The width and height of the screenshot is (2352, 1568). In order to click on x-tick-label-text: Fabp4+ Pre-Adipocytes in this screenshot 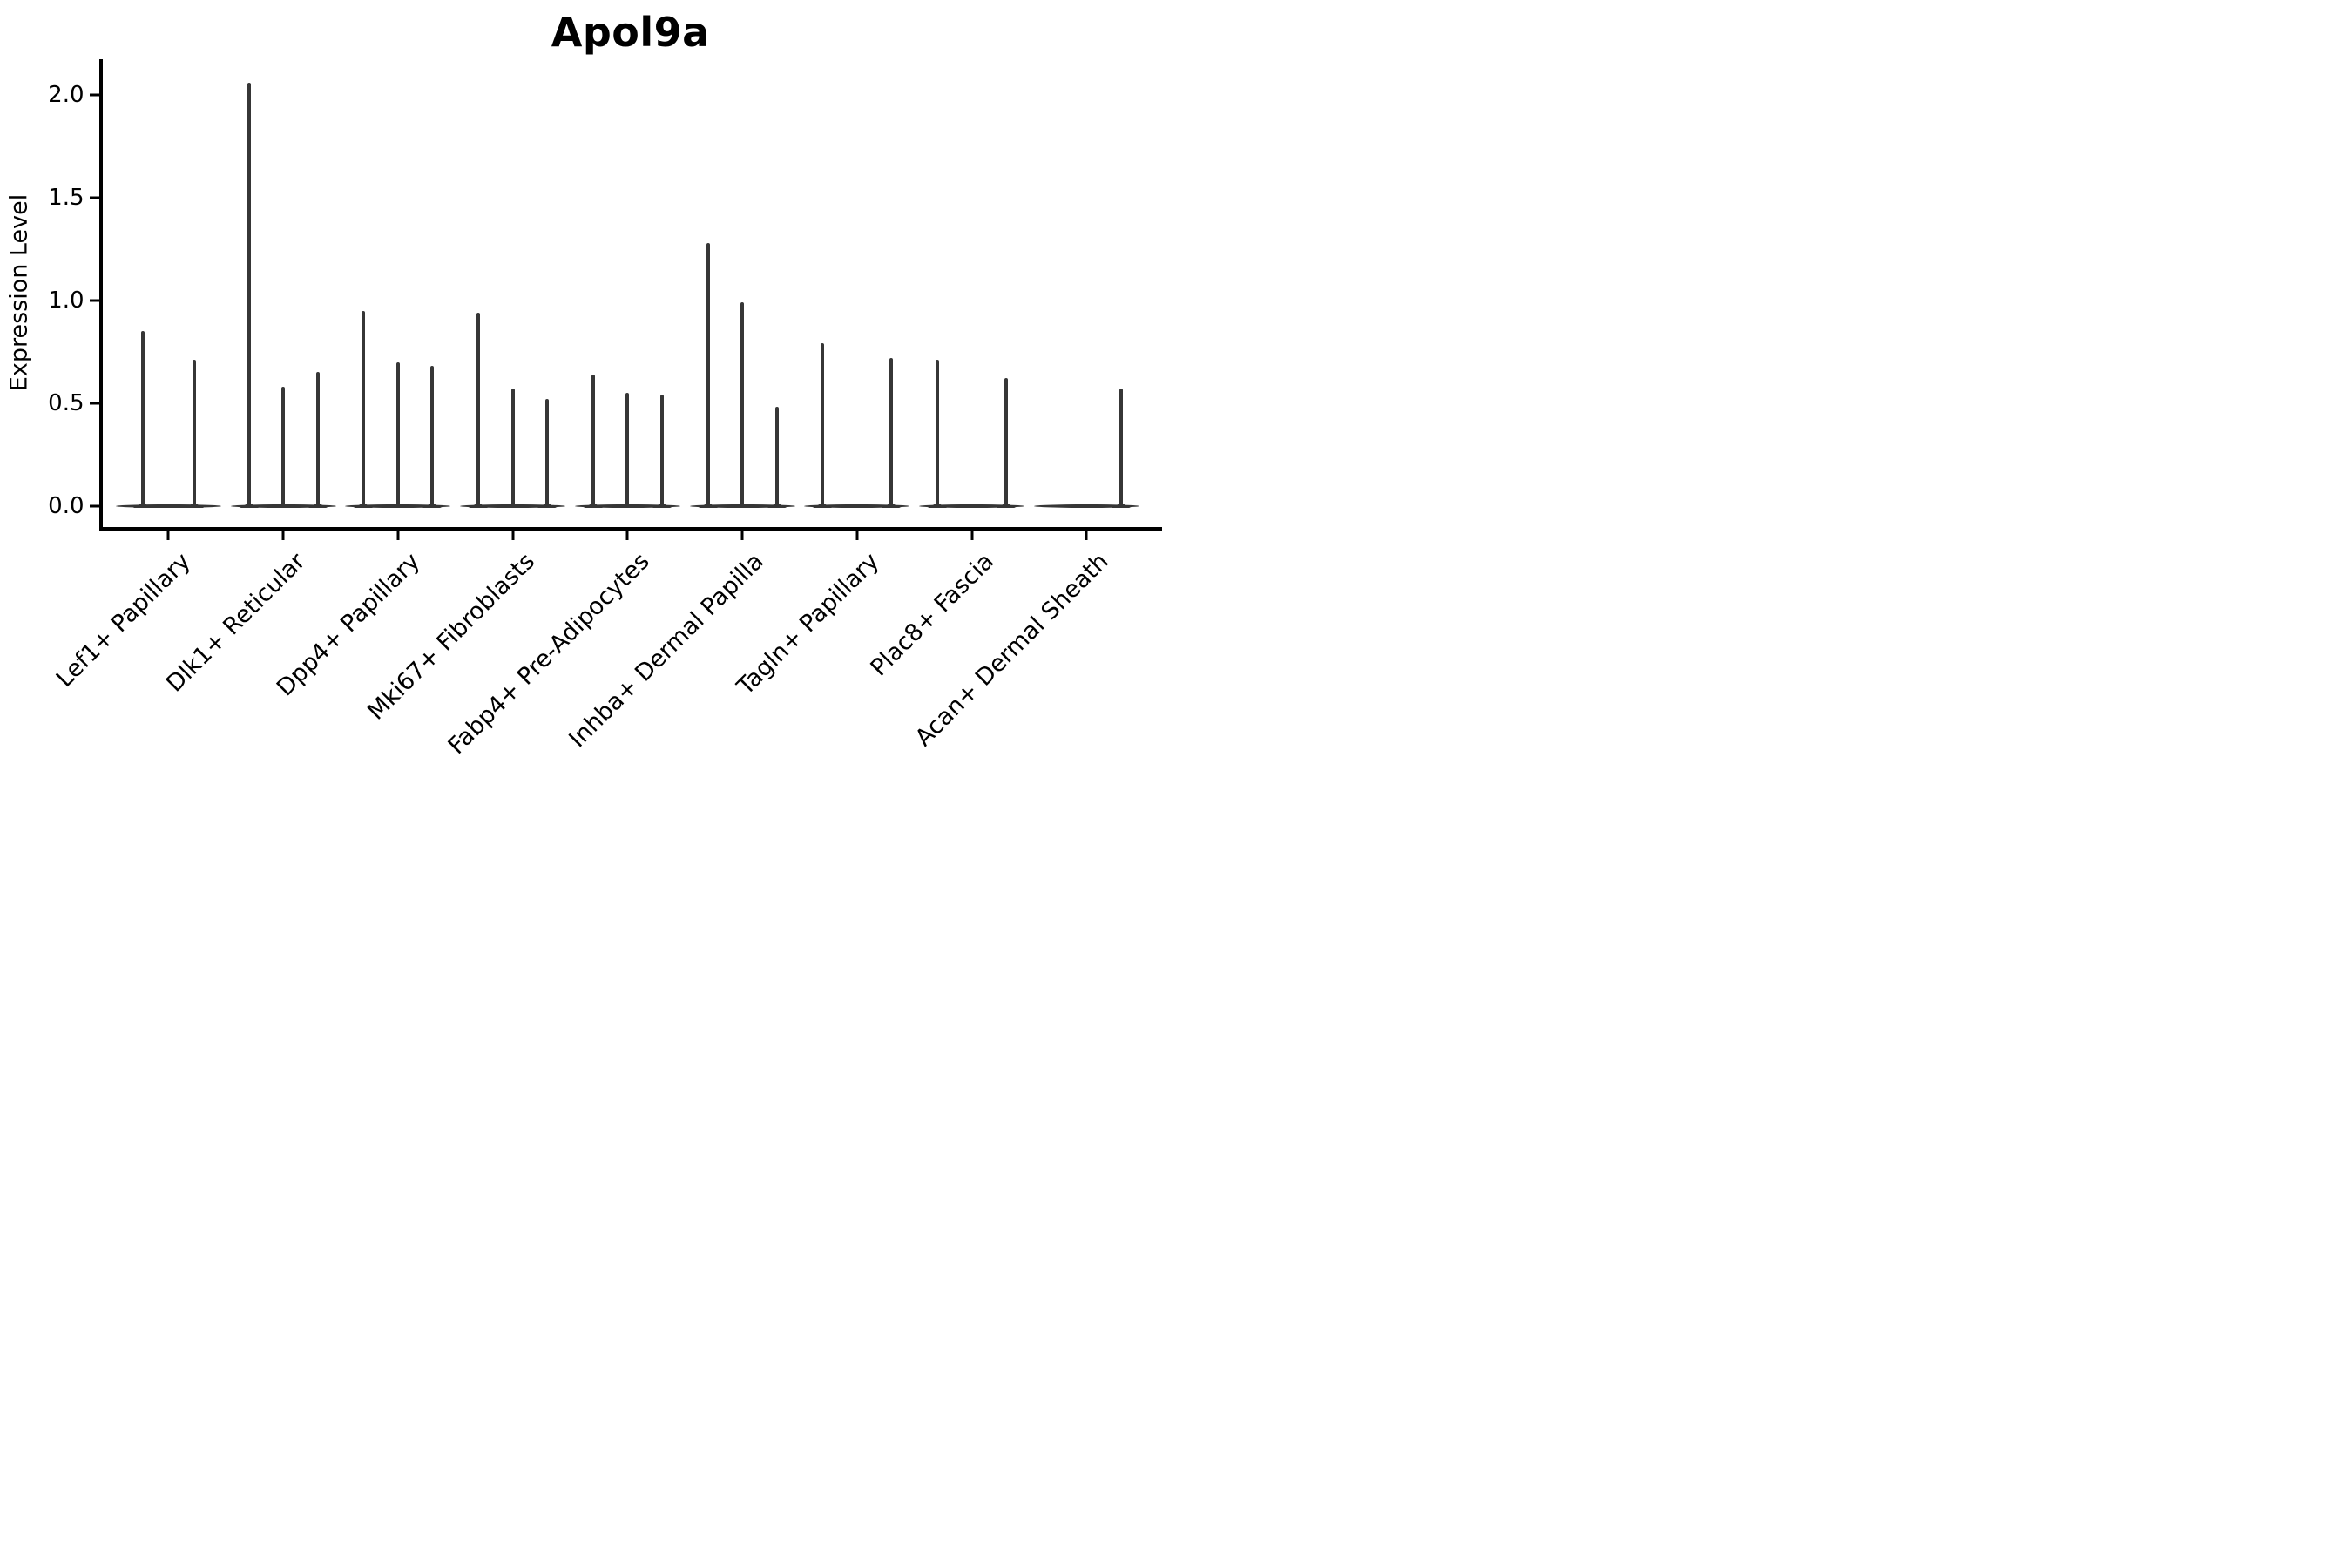, I will do `click(549, 653)`.